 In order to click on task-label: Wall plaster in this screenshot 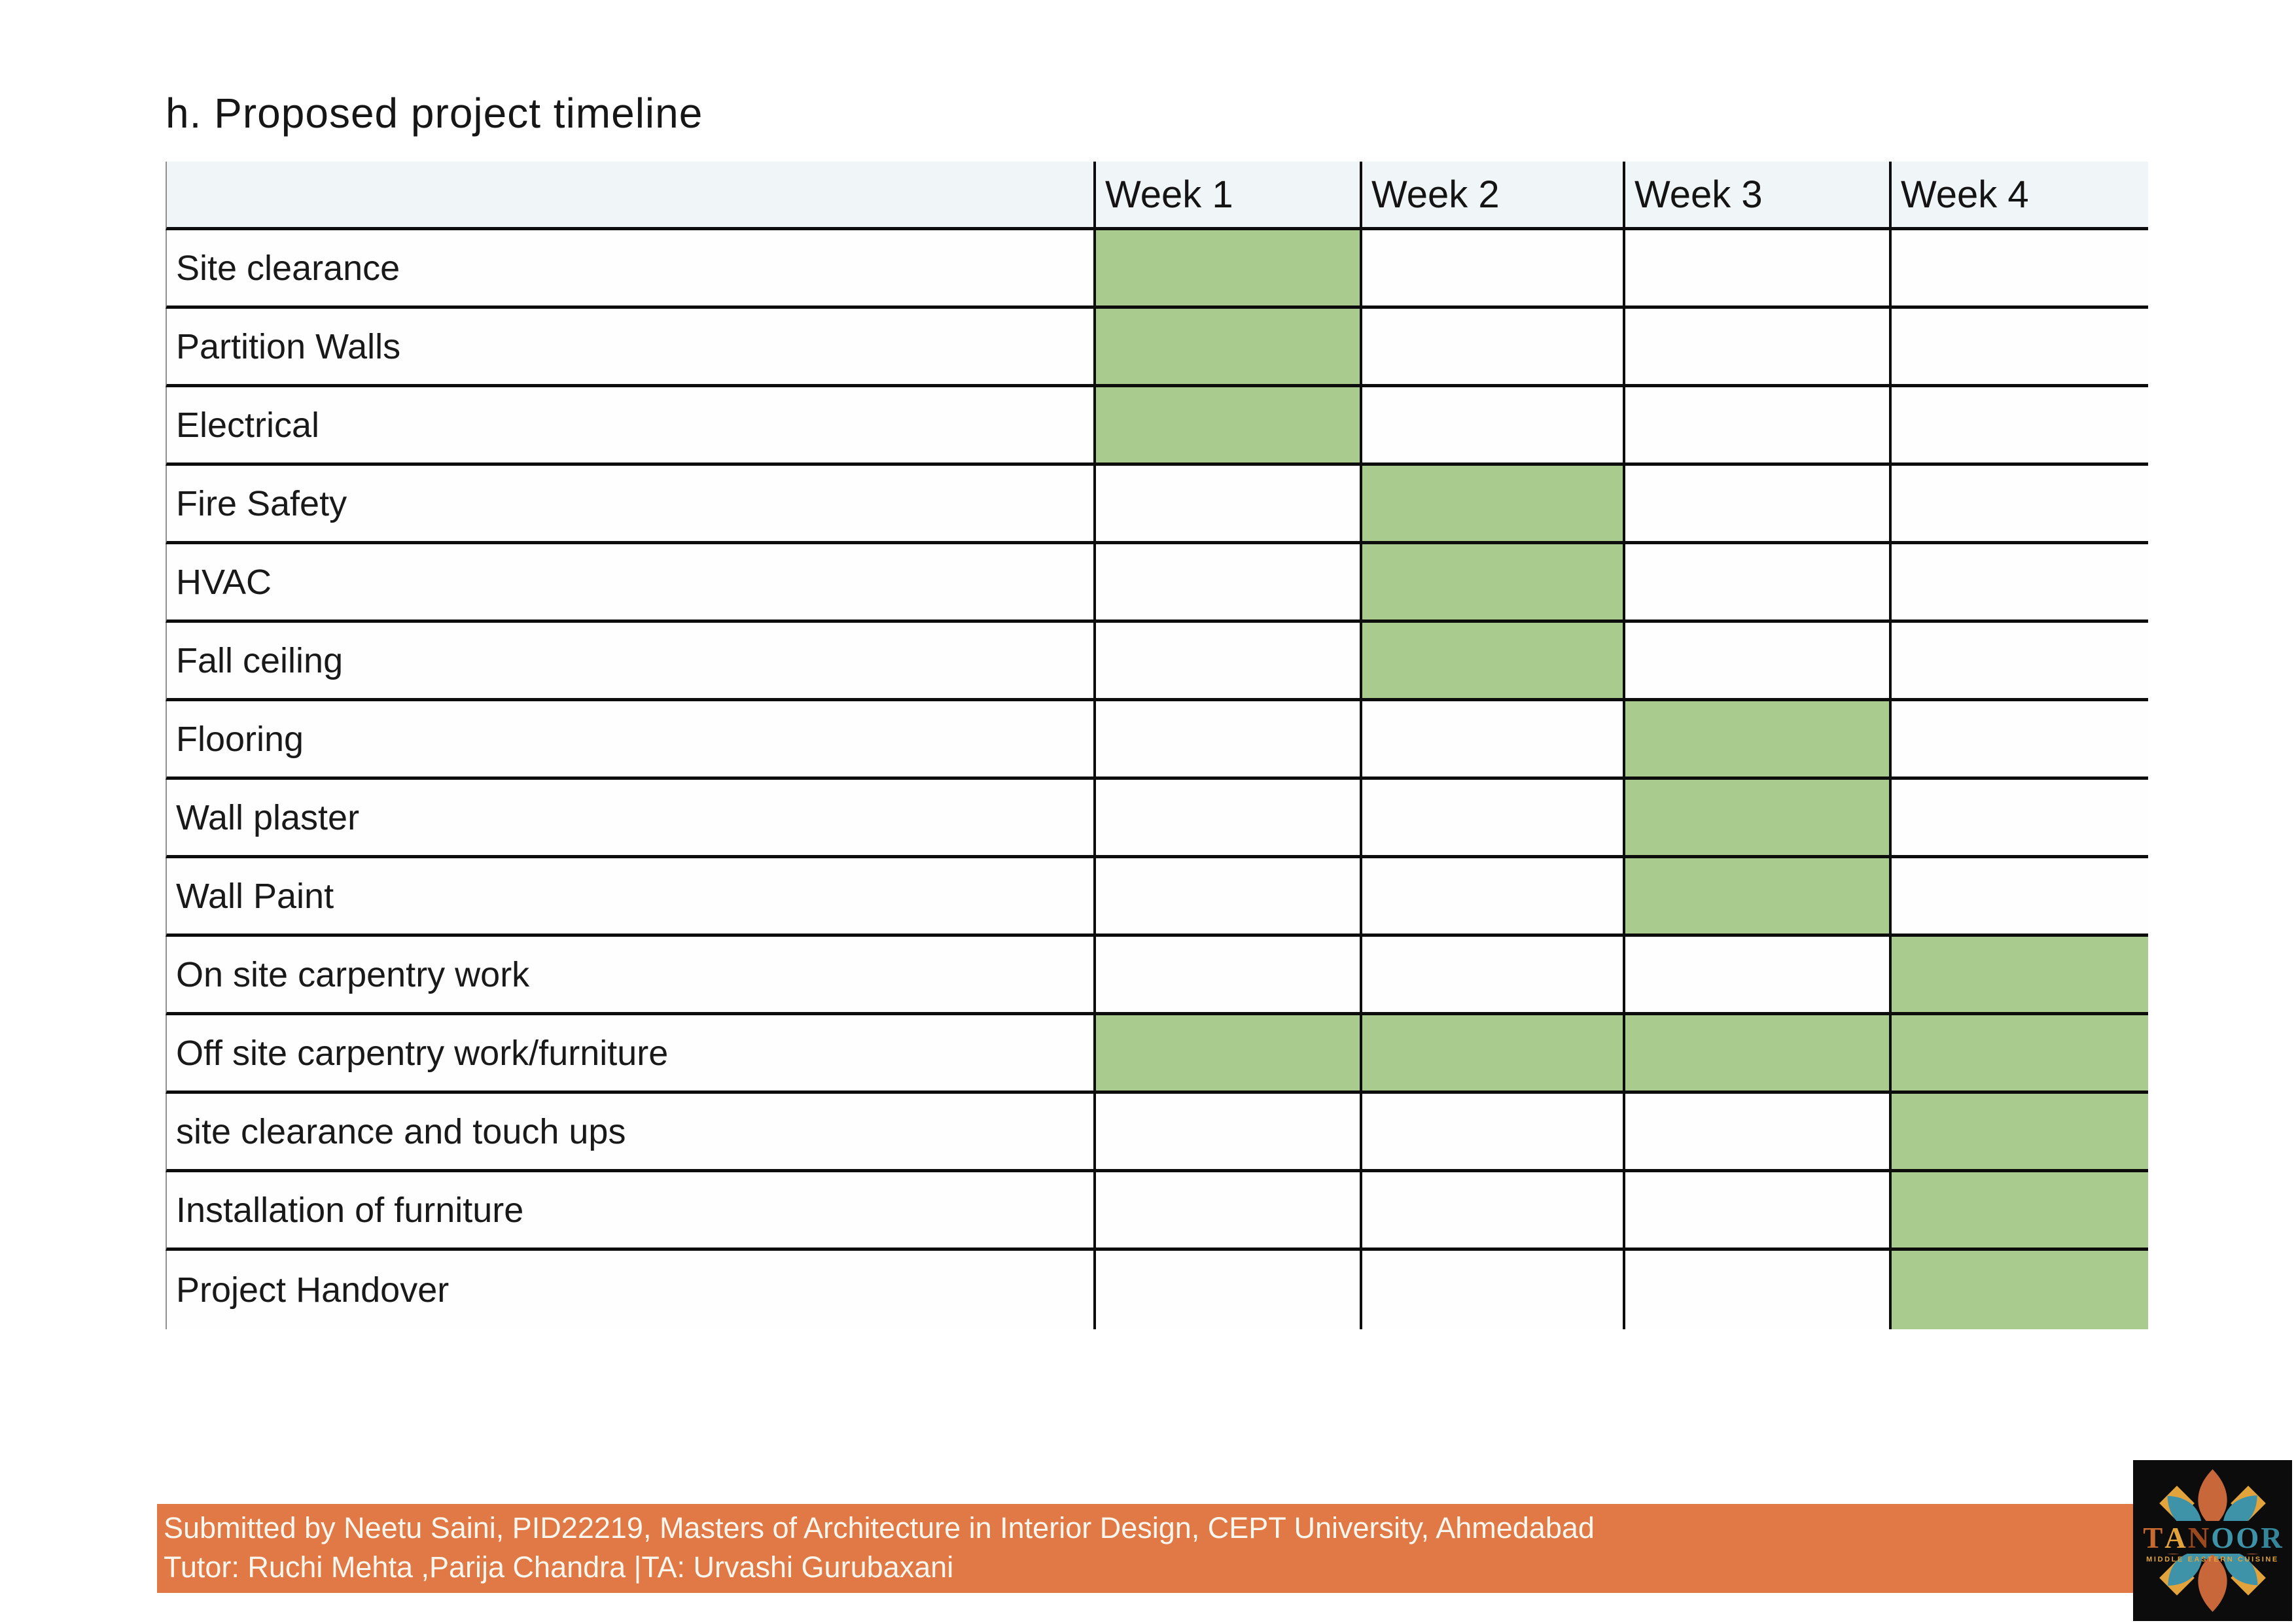, I will do `click(630, 819)`.